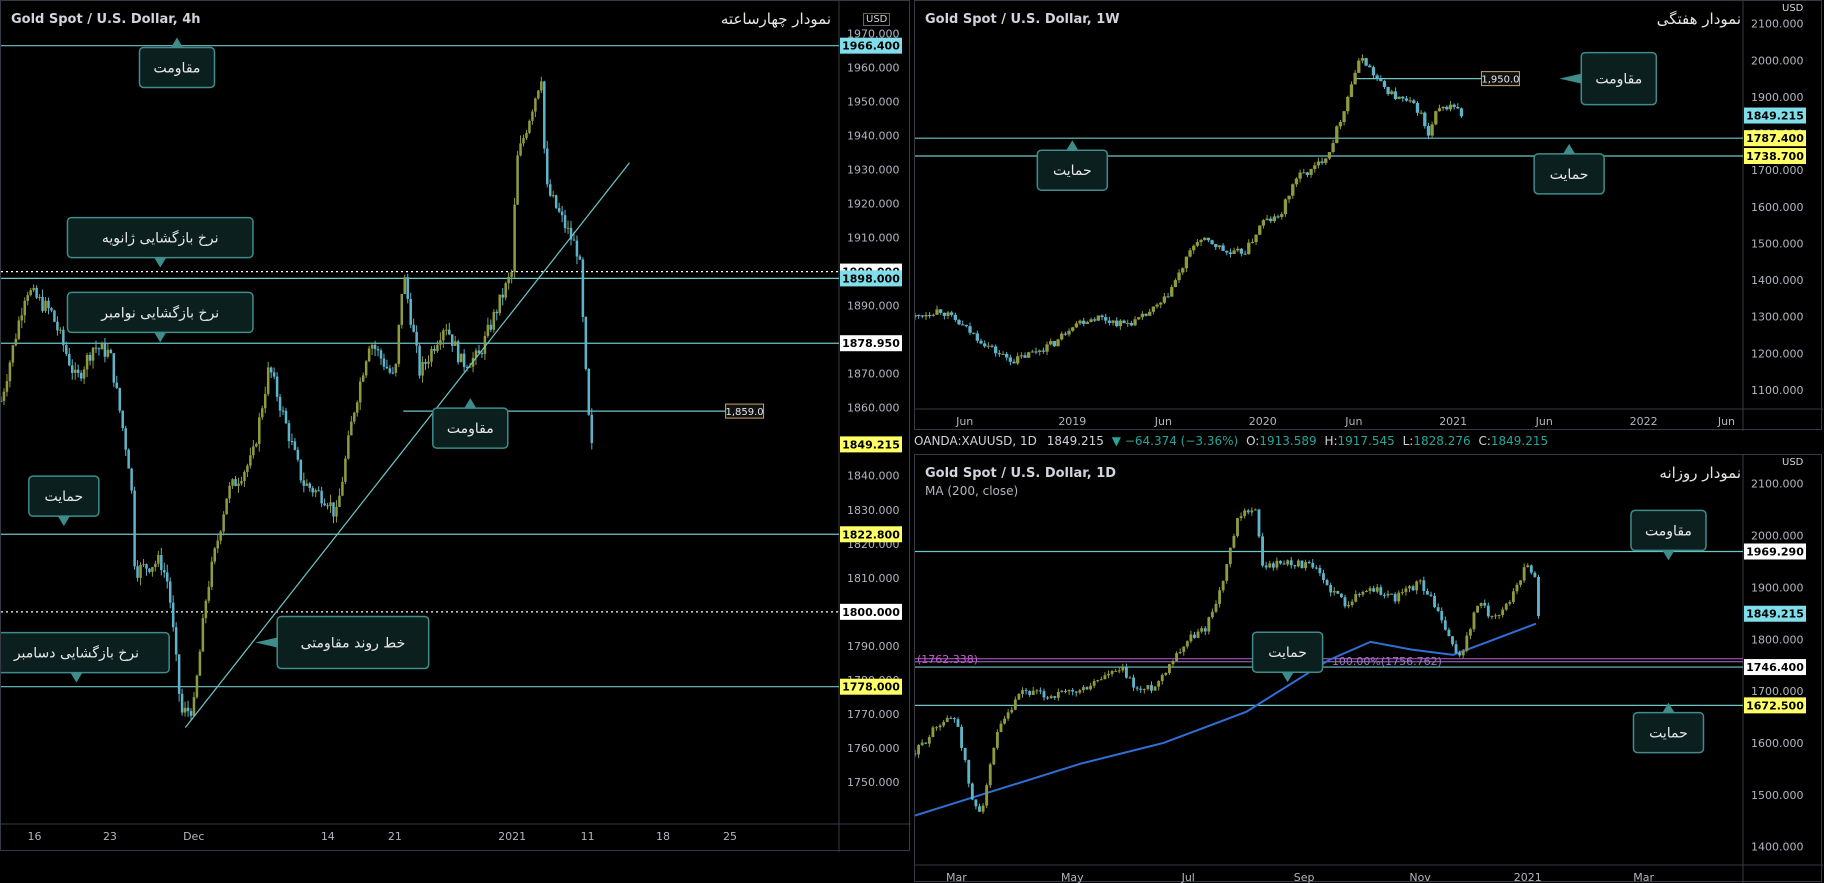 The width and height of the screenshot is (1824, 883). Describe the element at coordinates (1226, 719) in the screenshot. I see `ma-200-line` at that location.